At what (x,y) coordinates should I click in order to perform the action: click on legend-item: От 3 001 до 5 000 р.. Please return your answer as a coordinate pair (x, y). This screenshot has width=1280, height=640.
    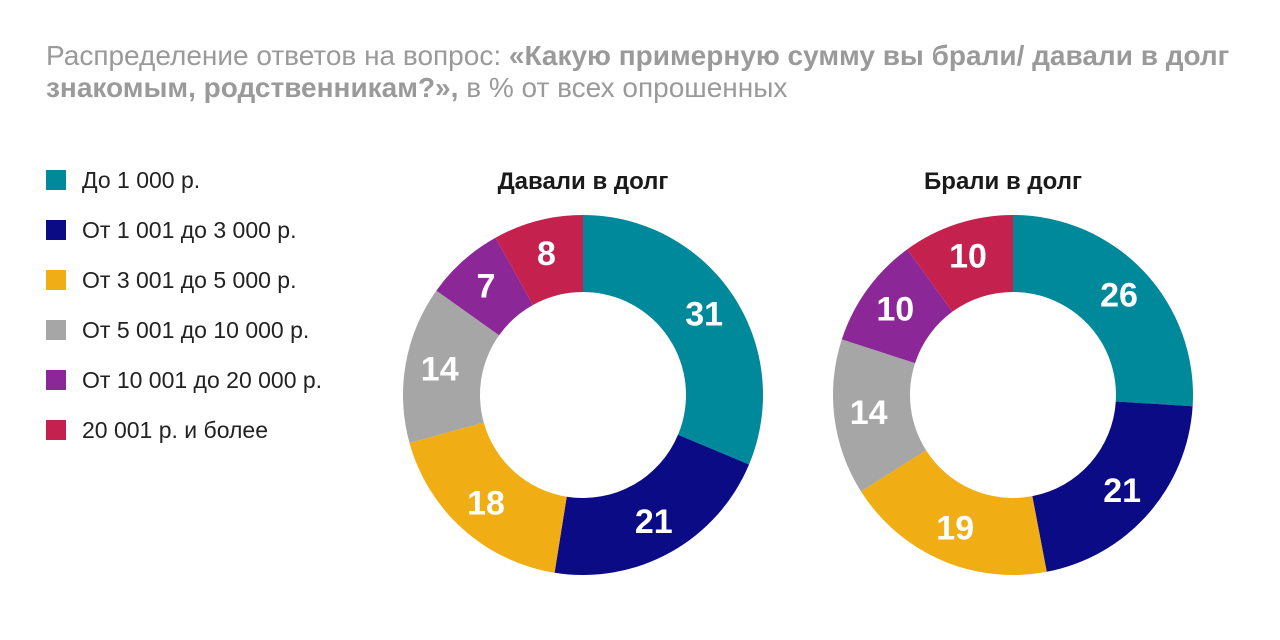
    Looking at the image, I should click on (184, 280).